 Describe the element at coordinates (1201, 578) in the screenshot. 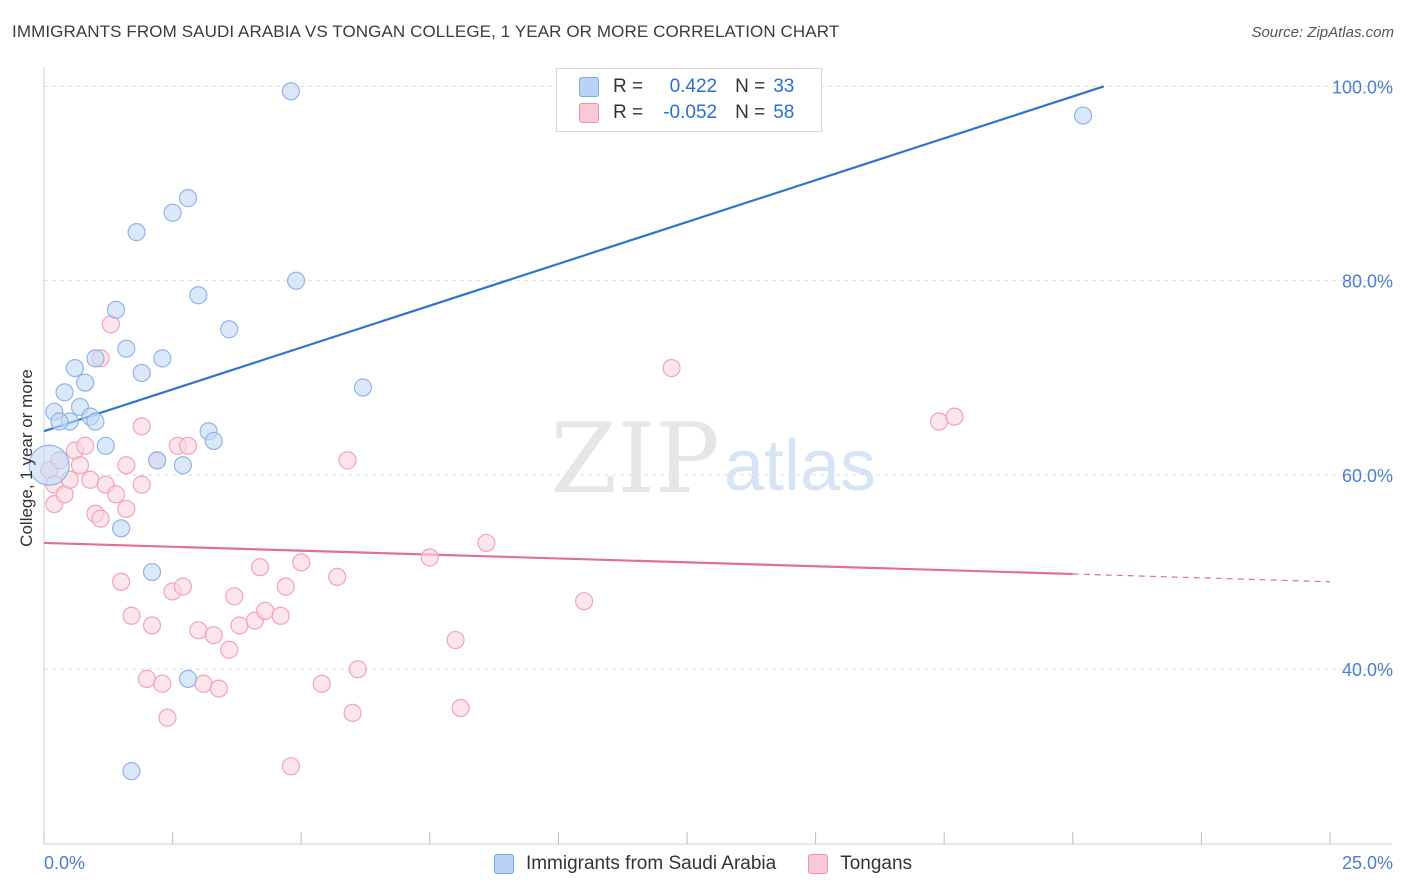

I see `trendline-tongans-extension` at that location.